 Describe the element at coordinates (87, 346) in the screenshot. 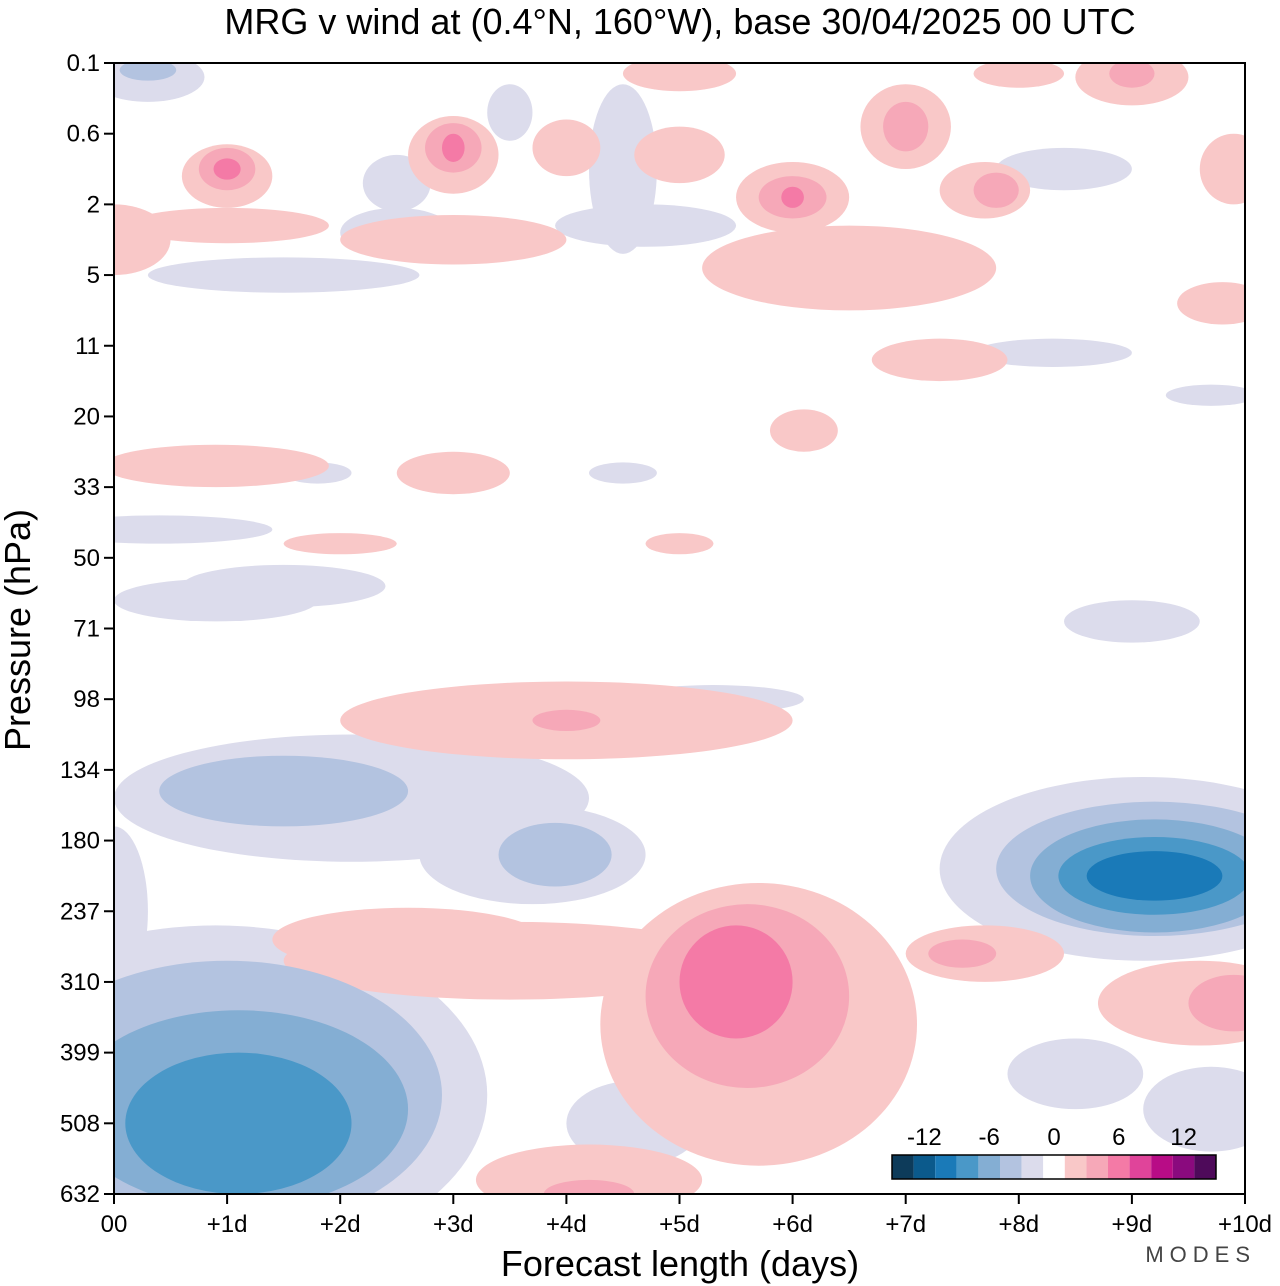

I see `y-tick-label: 11` at that location.